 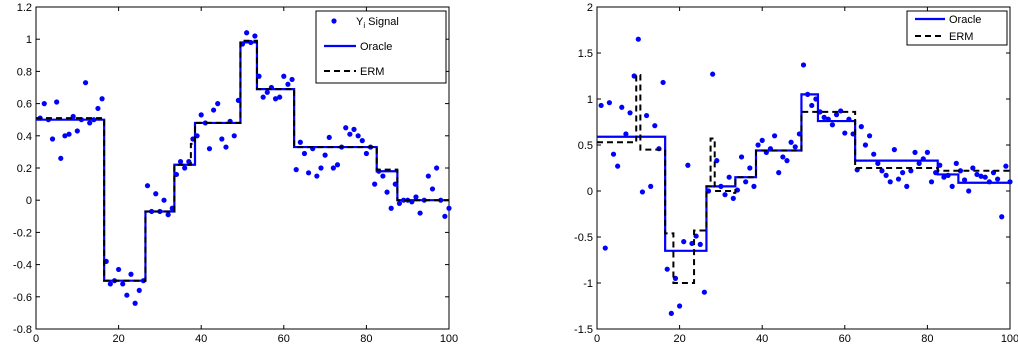 What do you see at coordinates (585, 146) in the screenshot?
I see `y-tick-label: 0.5` at bounding box center [585, 146].